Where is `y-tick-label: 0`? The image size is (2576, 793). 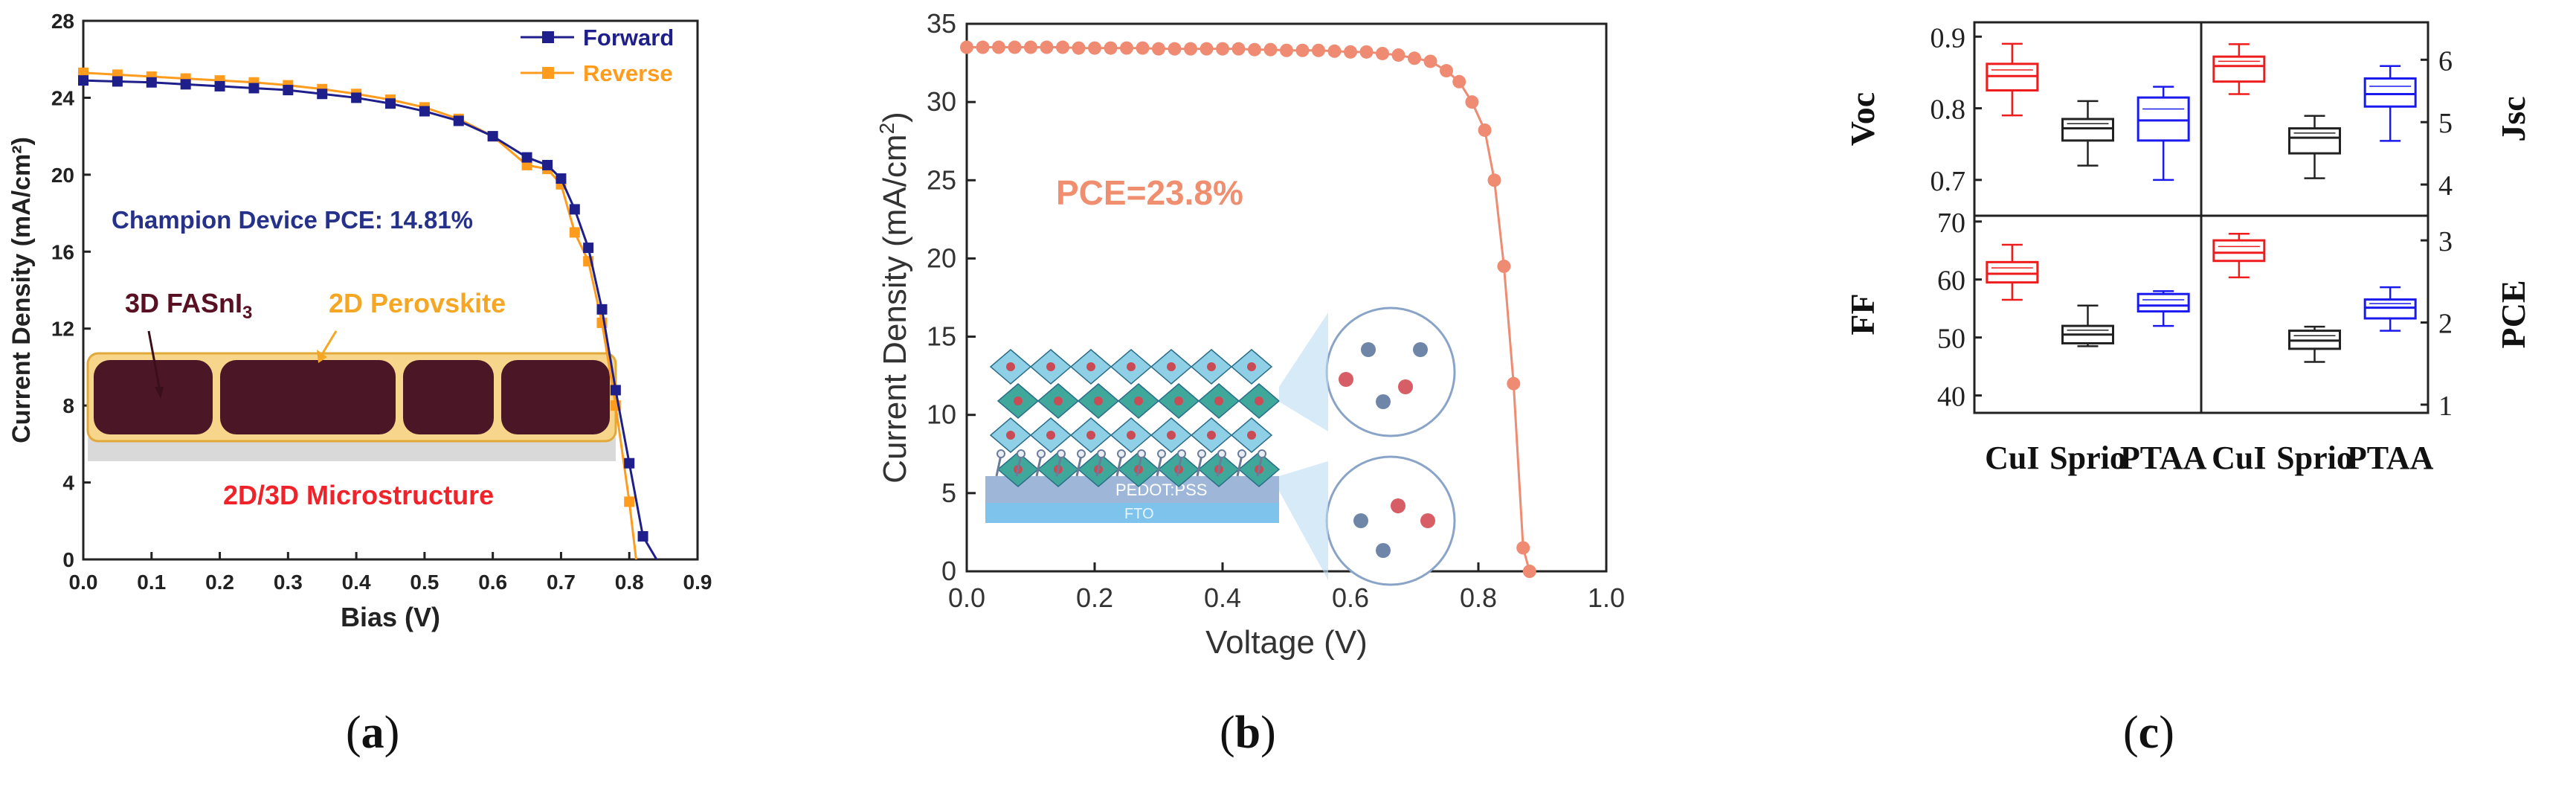
y-tick-label: 0 is located at coordinates (948, 571).